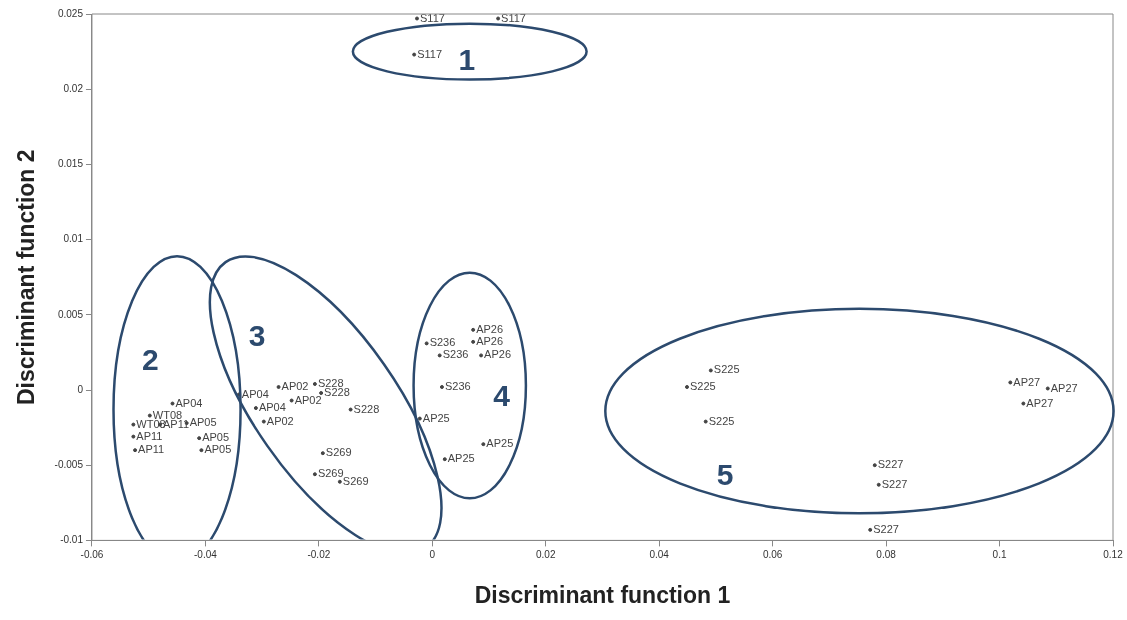 This screenshot has width=1127, height=620. What do you see at coordinates (73, 239) in the screenshot?
I see `y-tick-label: 0.01` at bounding box center [73, 239].